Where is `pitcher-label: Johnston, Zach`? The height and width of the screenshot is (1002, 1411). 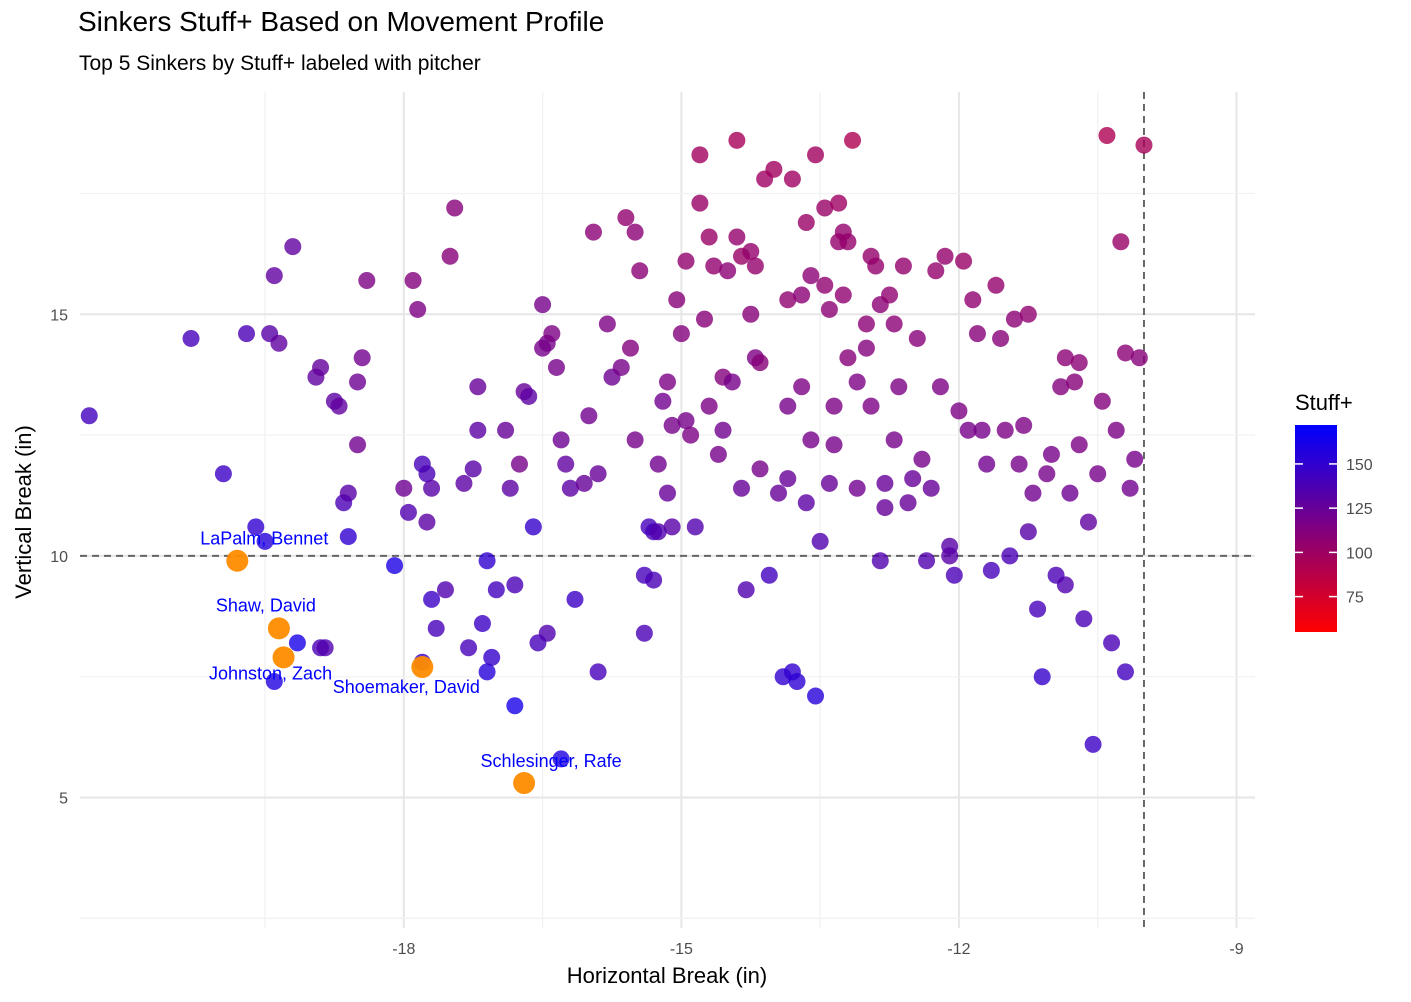
pitcher-label: Johnston, Zach is located at coordinates (270, 673).